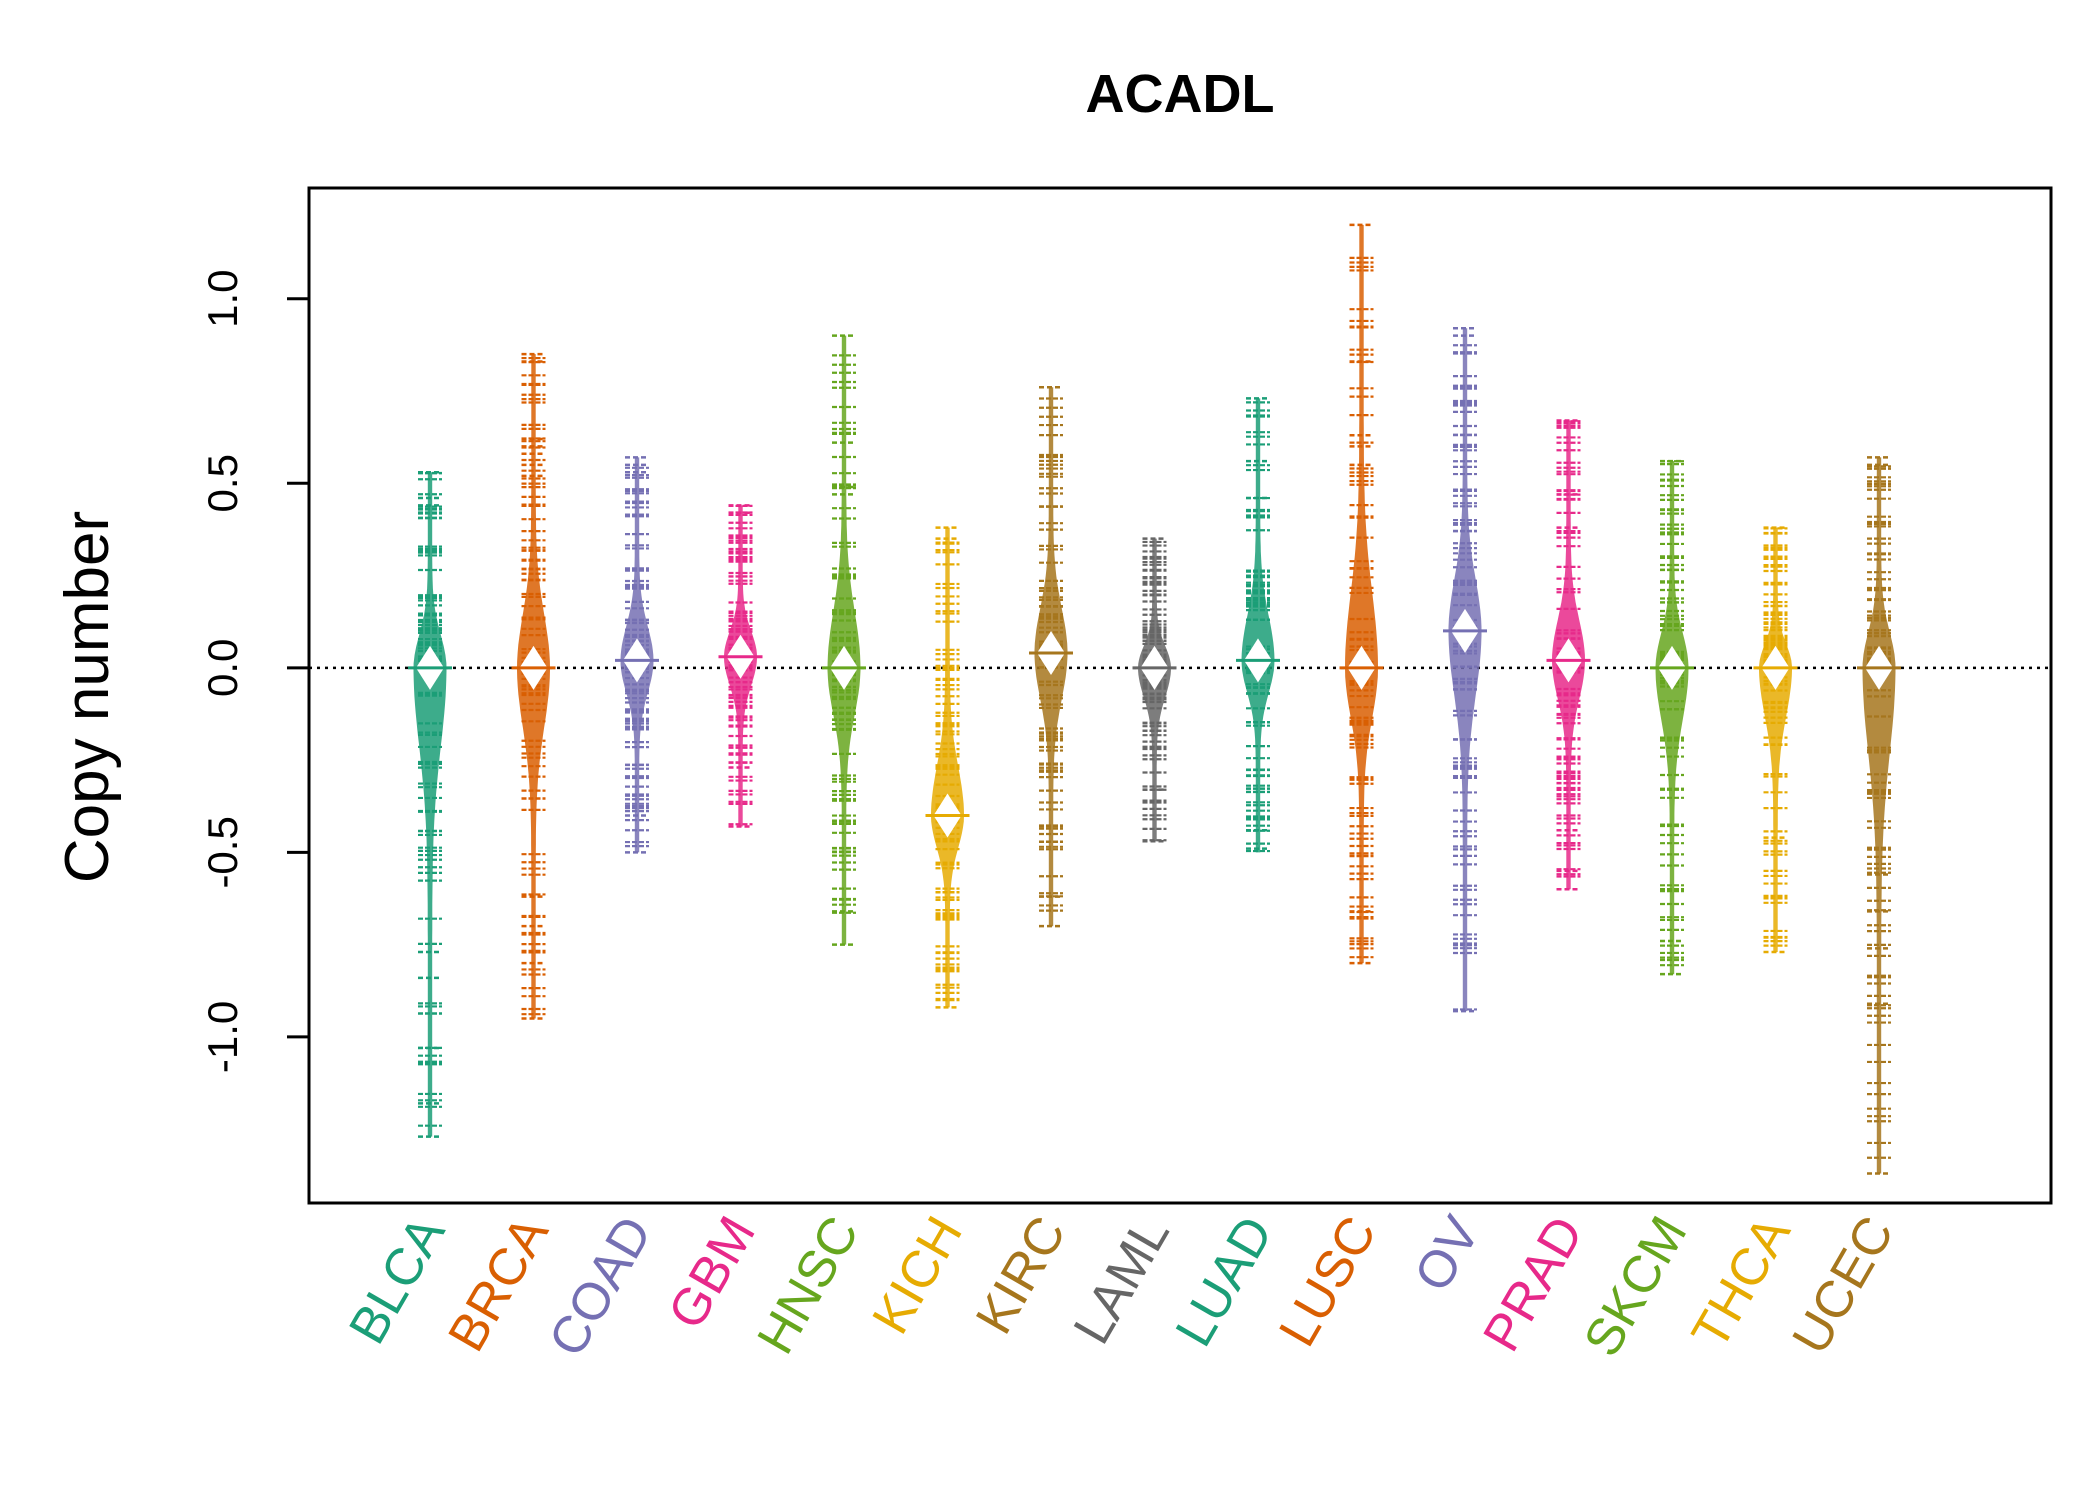 This screenshot has height=1505, width=2100. I want to click on bean-lusc, so click(1361, 594).